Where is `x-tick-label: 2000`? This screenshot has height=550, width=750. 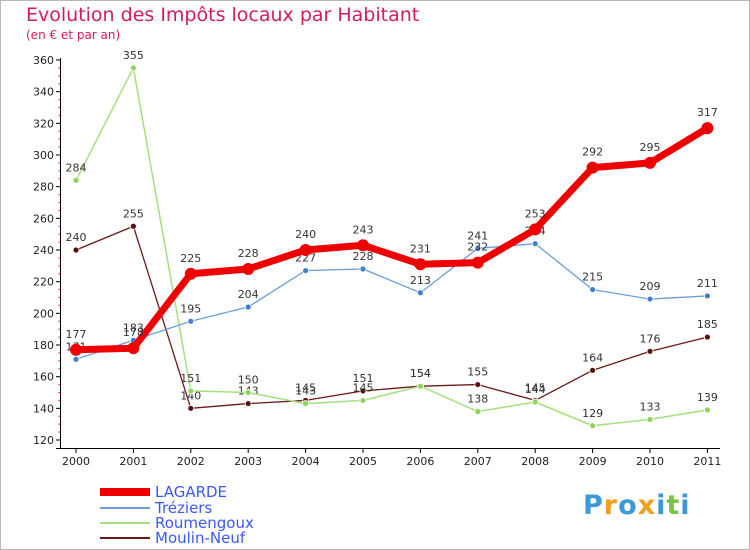
x-tick-label: 2000 is located at coordinates (76, 461).